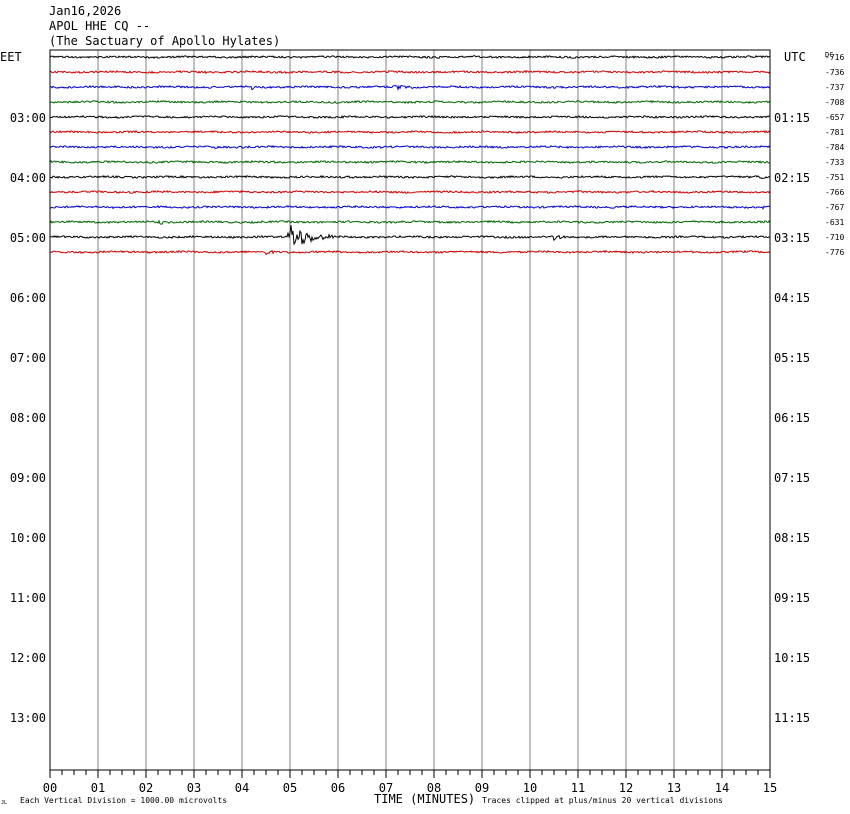 The height and width of the screenshot is (814, 850). What do you see at coordinates (578, 788) in the screenshot?
I see `x-tick-label: 11` at bounding box center [578, 788].